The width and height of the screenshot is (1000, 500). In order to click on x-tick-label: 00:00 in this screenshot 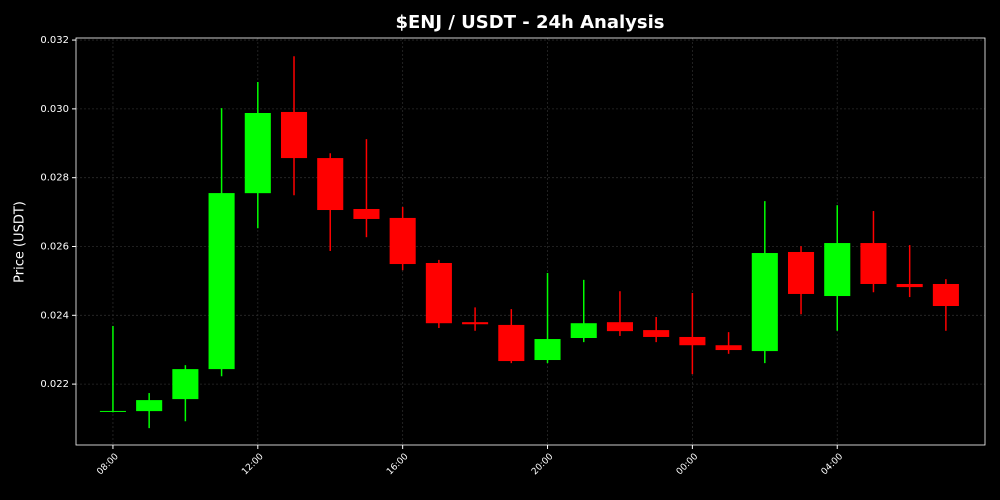, I will do `click(688, 465)`.